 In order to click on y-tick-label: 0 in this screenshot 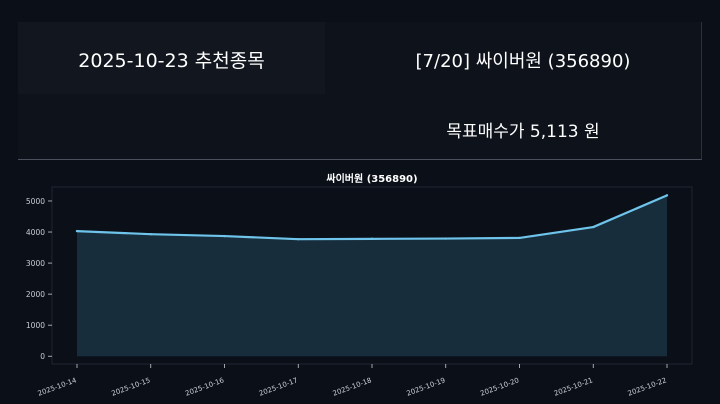, I will do `click(42, 356)`.